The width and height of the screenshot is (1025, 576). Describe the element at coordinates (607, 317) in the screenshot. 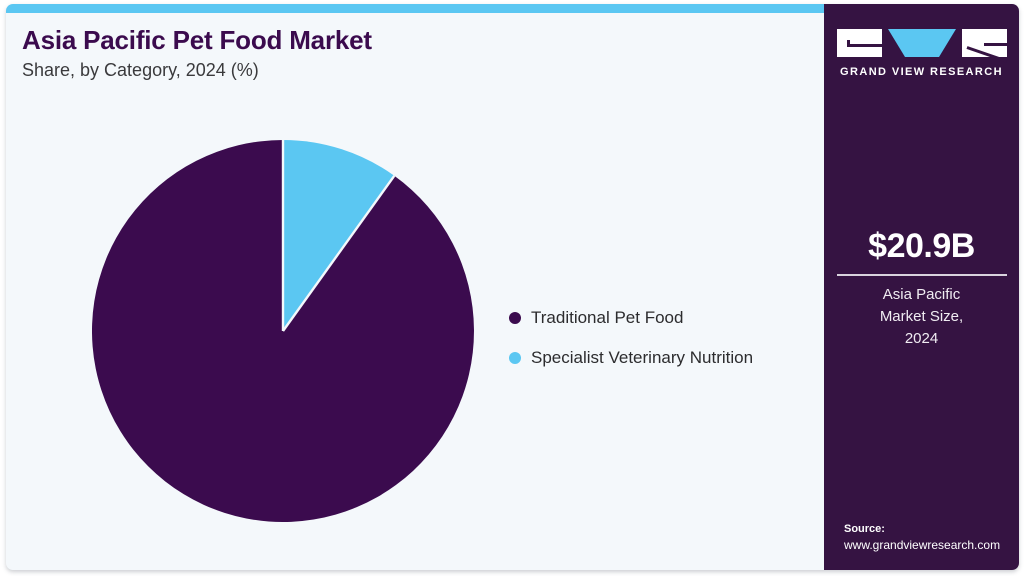

I see `legend-label: Traditional Pet Food` at that location.